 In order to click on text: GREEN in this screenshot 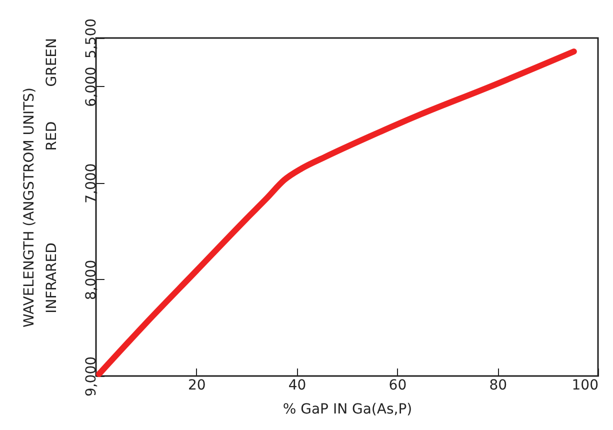, I will do `click(52, 62)`.